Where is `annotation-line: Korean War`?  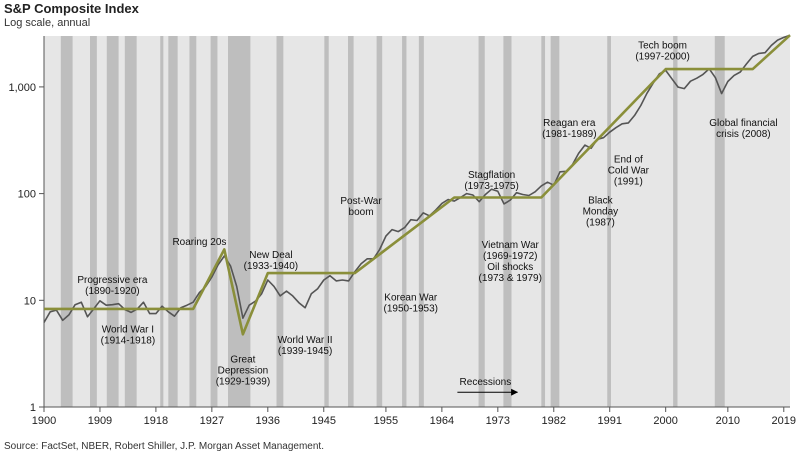 annotation-line: Korean War is located at coordinates (411, 297).